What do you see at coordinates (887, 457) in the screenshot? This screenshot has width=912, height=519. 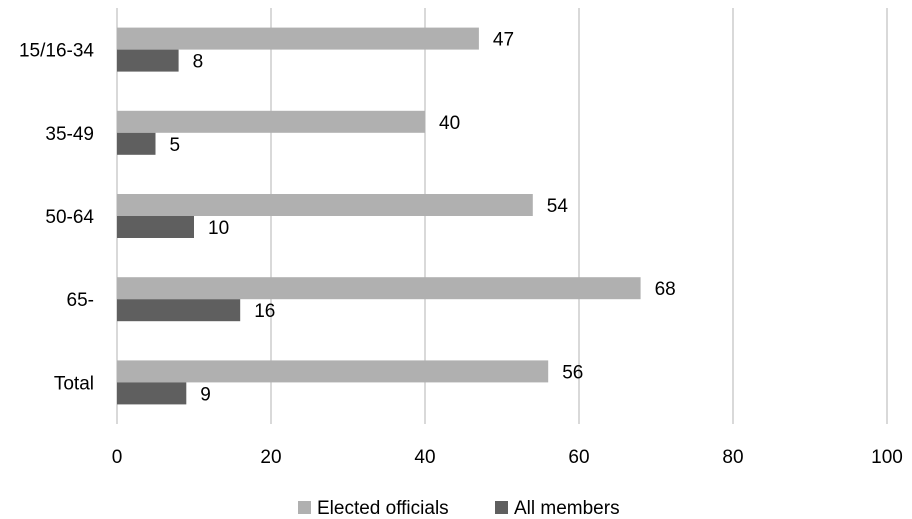 I see `x-tick-label: 100` at bounding box center [887, 457].